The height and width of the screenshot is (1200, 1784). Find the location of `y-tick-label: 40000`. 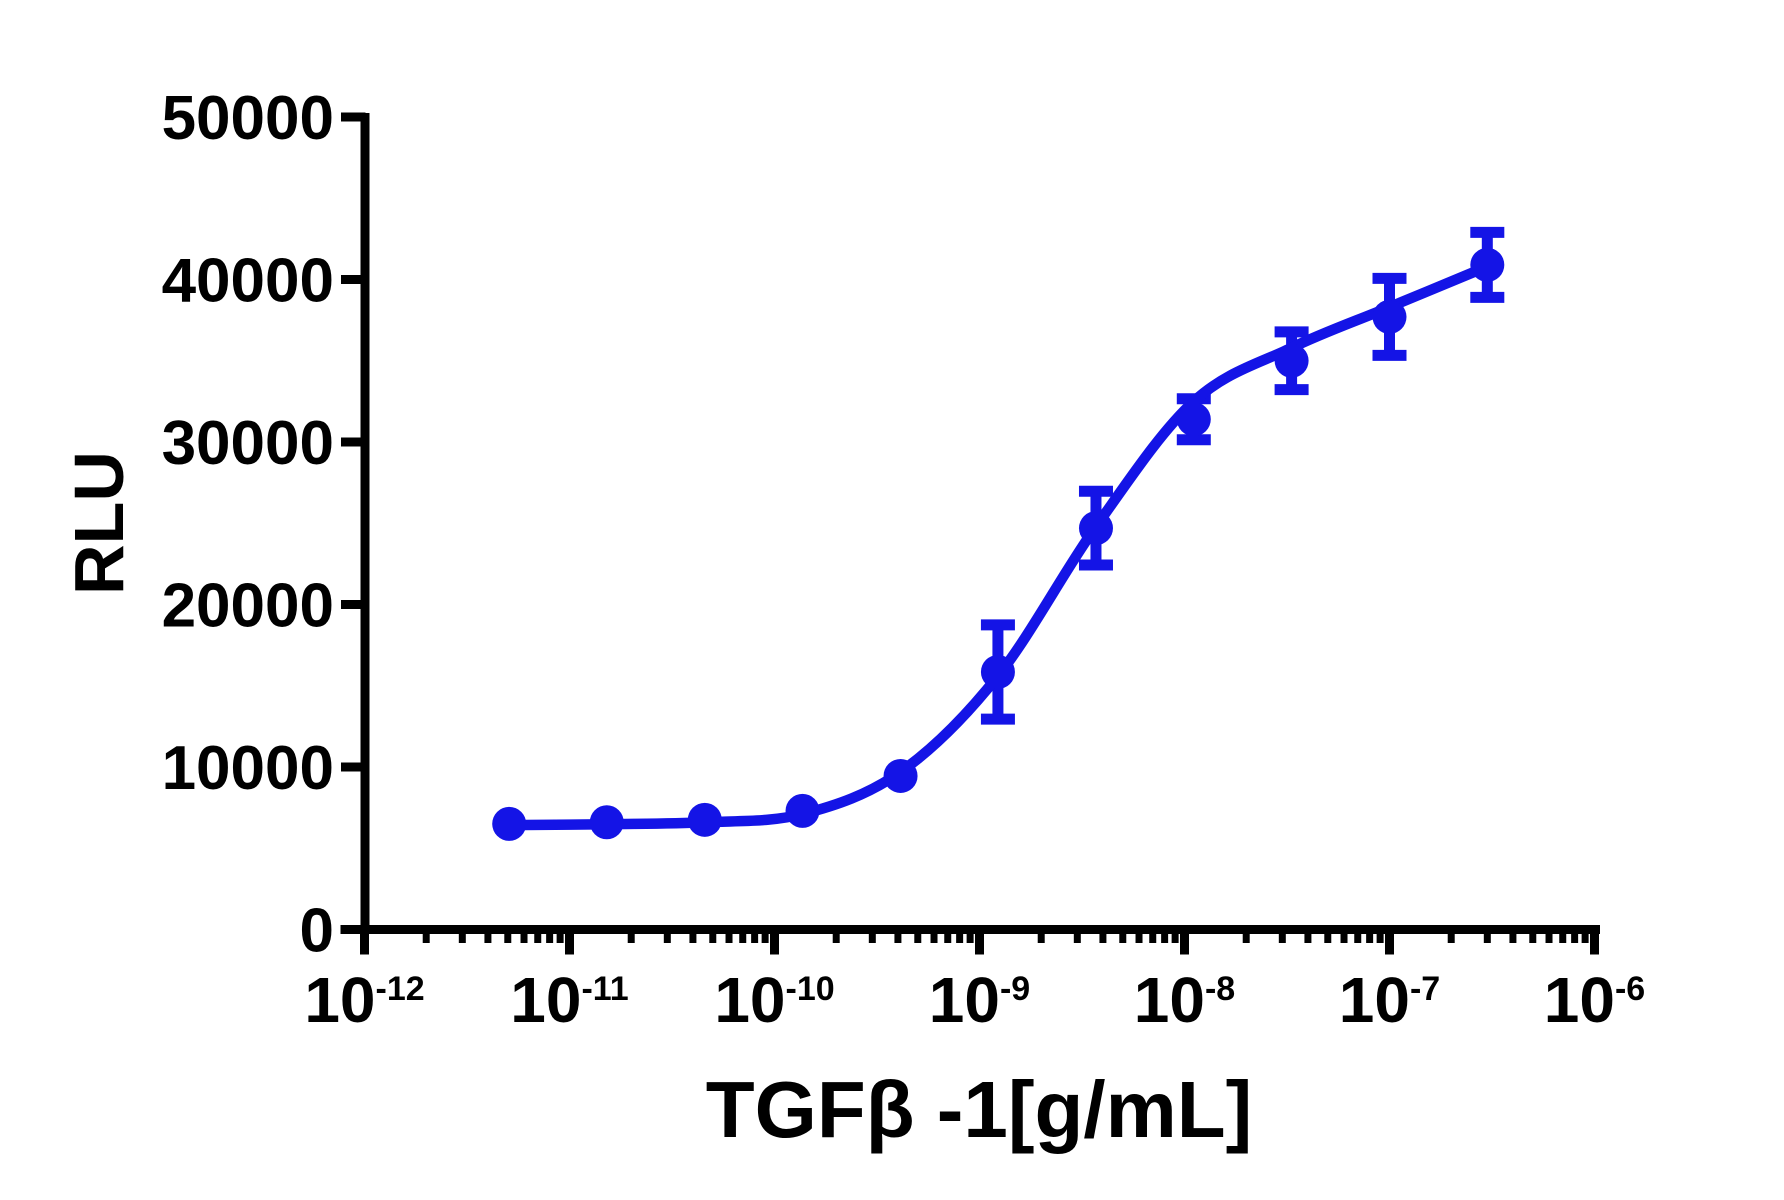

y-tick-label: 40000 is located at coordinates (248, 281).